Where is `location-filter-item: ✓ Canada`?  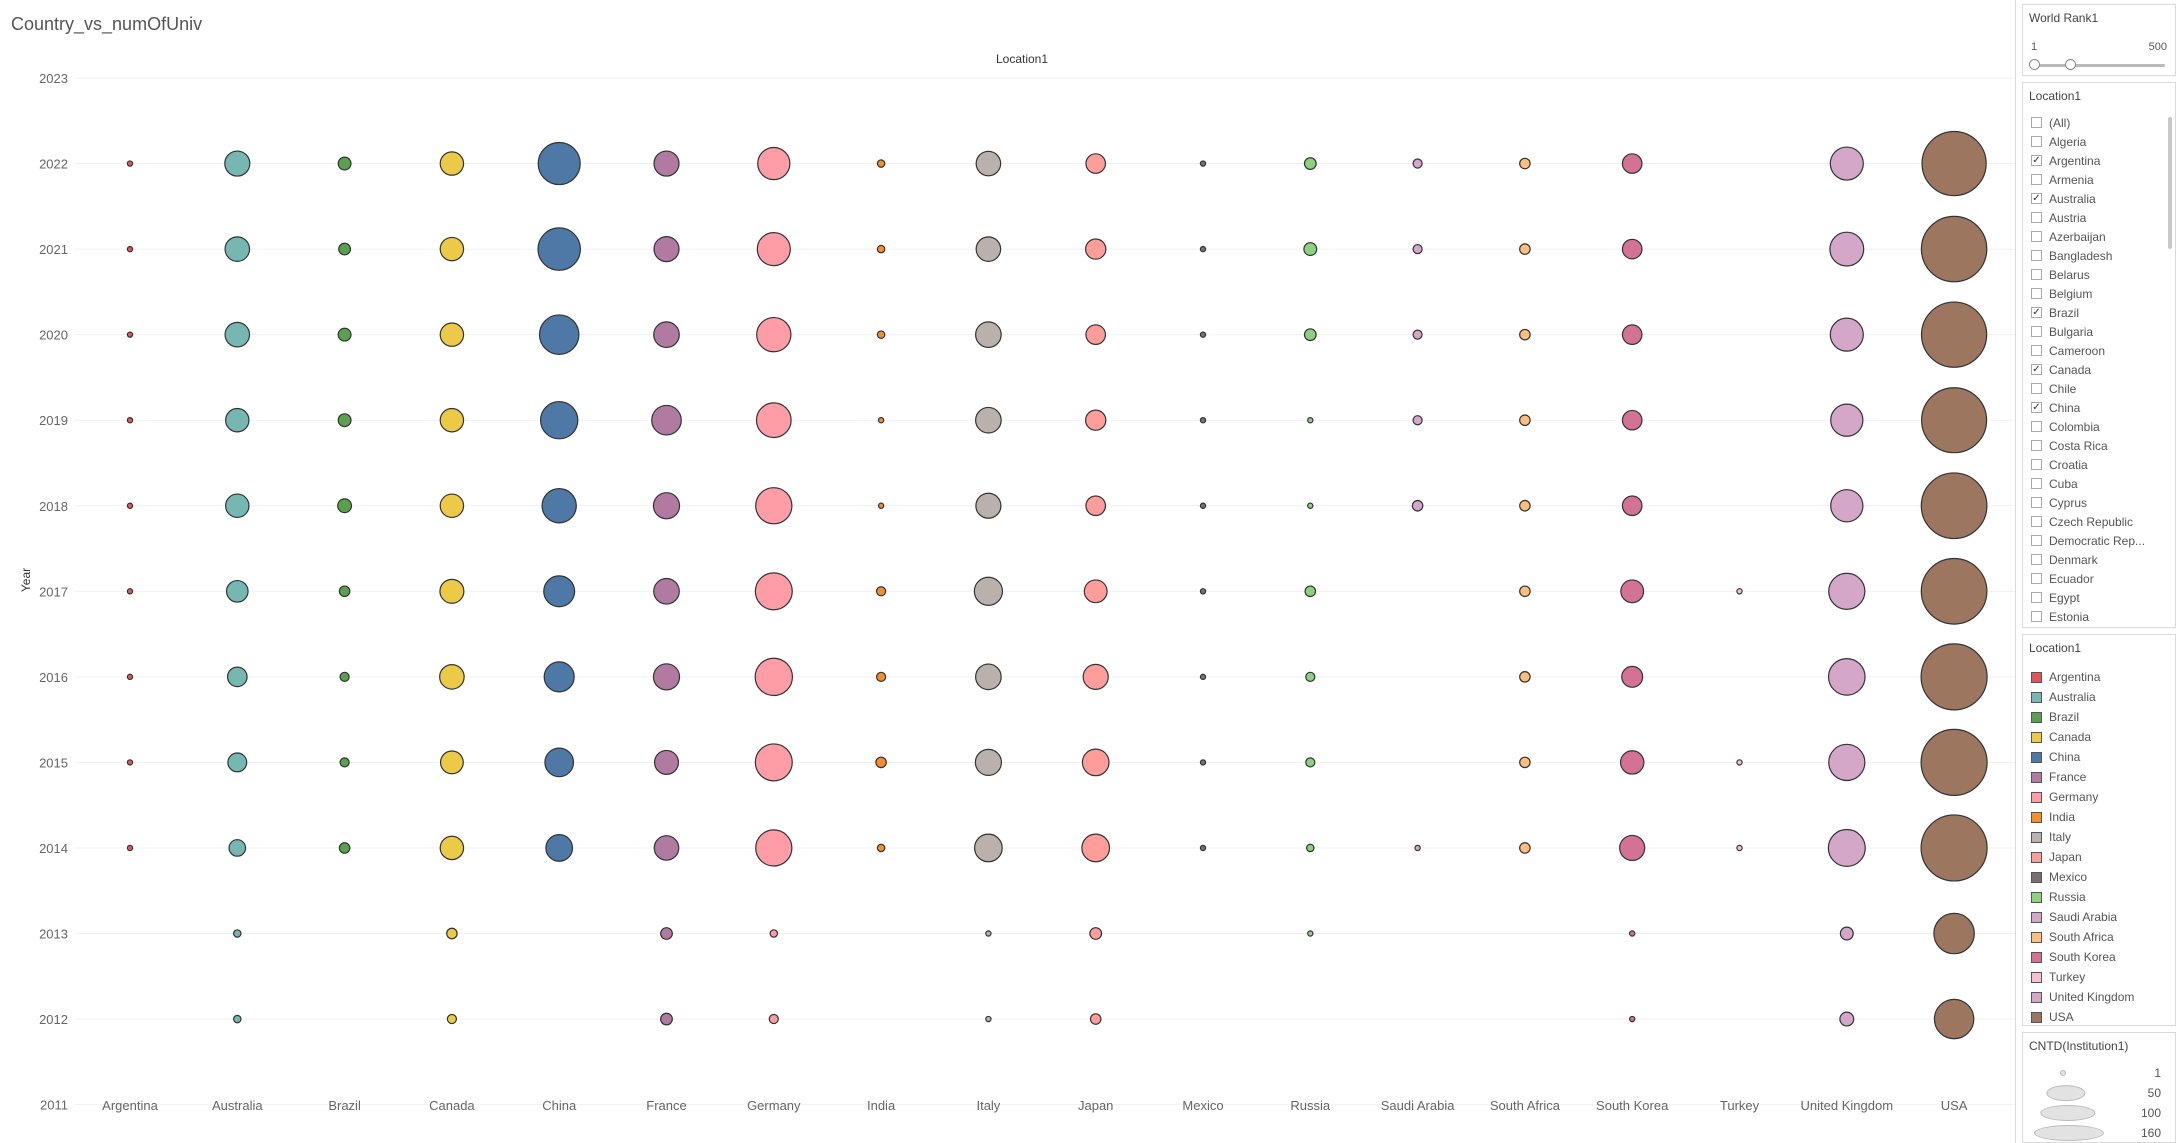
location-filter-item: ✓ Canada is located at coordinates (2092, 369).